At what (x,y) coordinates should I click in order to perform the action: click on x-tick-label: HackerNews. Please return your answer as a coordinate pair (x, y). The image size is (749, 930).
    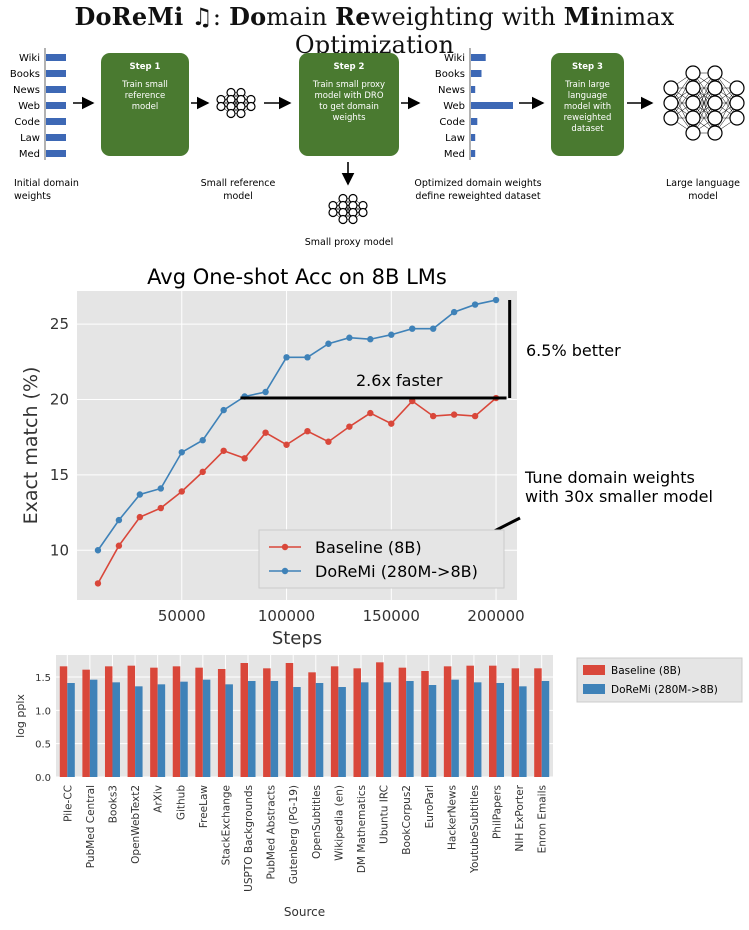
    Looking at the image, I should click on (452, 817).